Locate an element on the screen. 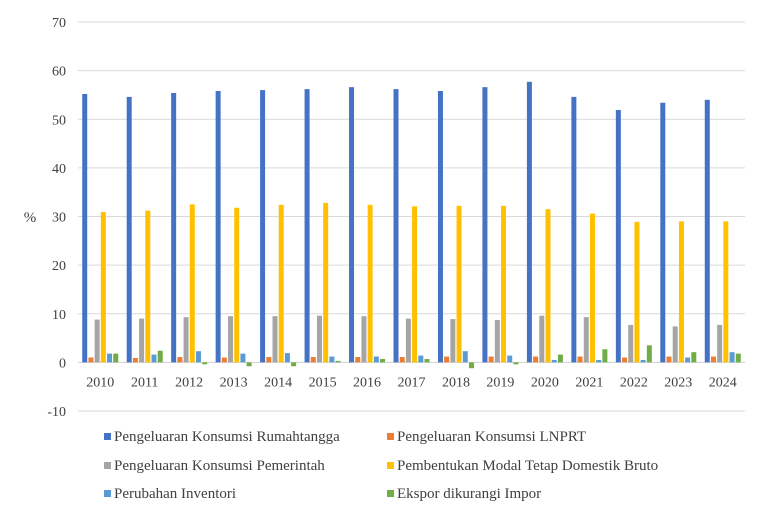 This screenshot has height=523, width=768. x-tick-label: 2011 is located at coordinates (144, 382).